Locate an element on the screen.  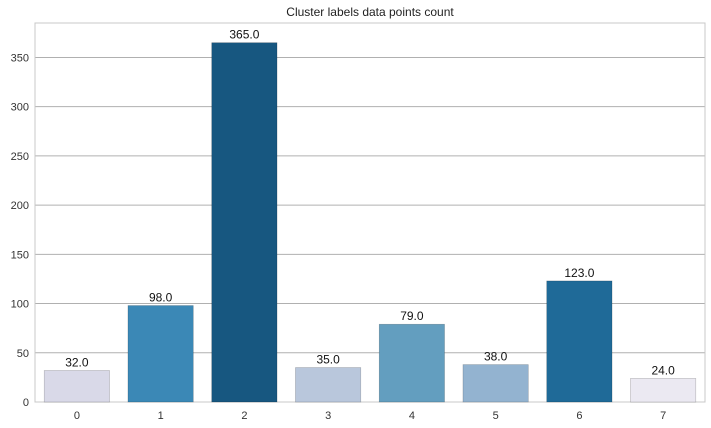
x-tick-label-5: 5 is located at coordinates (496, 416).